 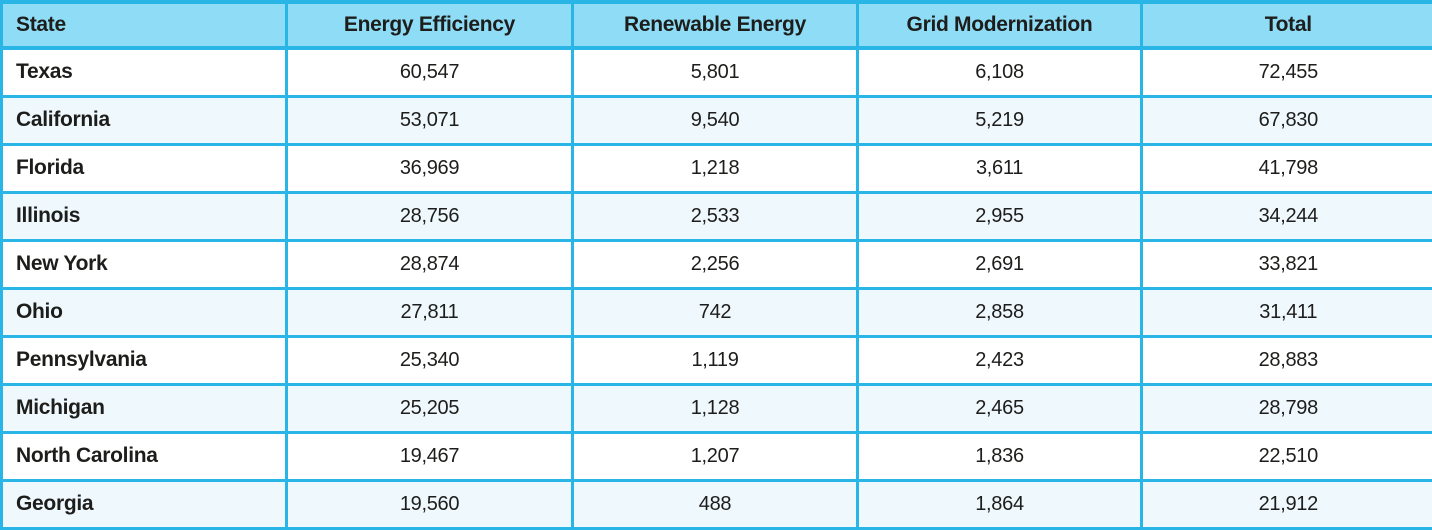 What do you see at coordinates (429, 312) in the screenshot?
I see `value-cell: 27,811` at bounding box center [429, 312].